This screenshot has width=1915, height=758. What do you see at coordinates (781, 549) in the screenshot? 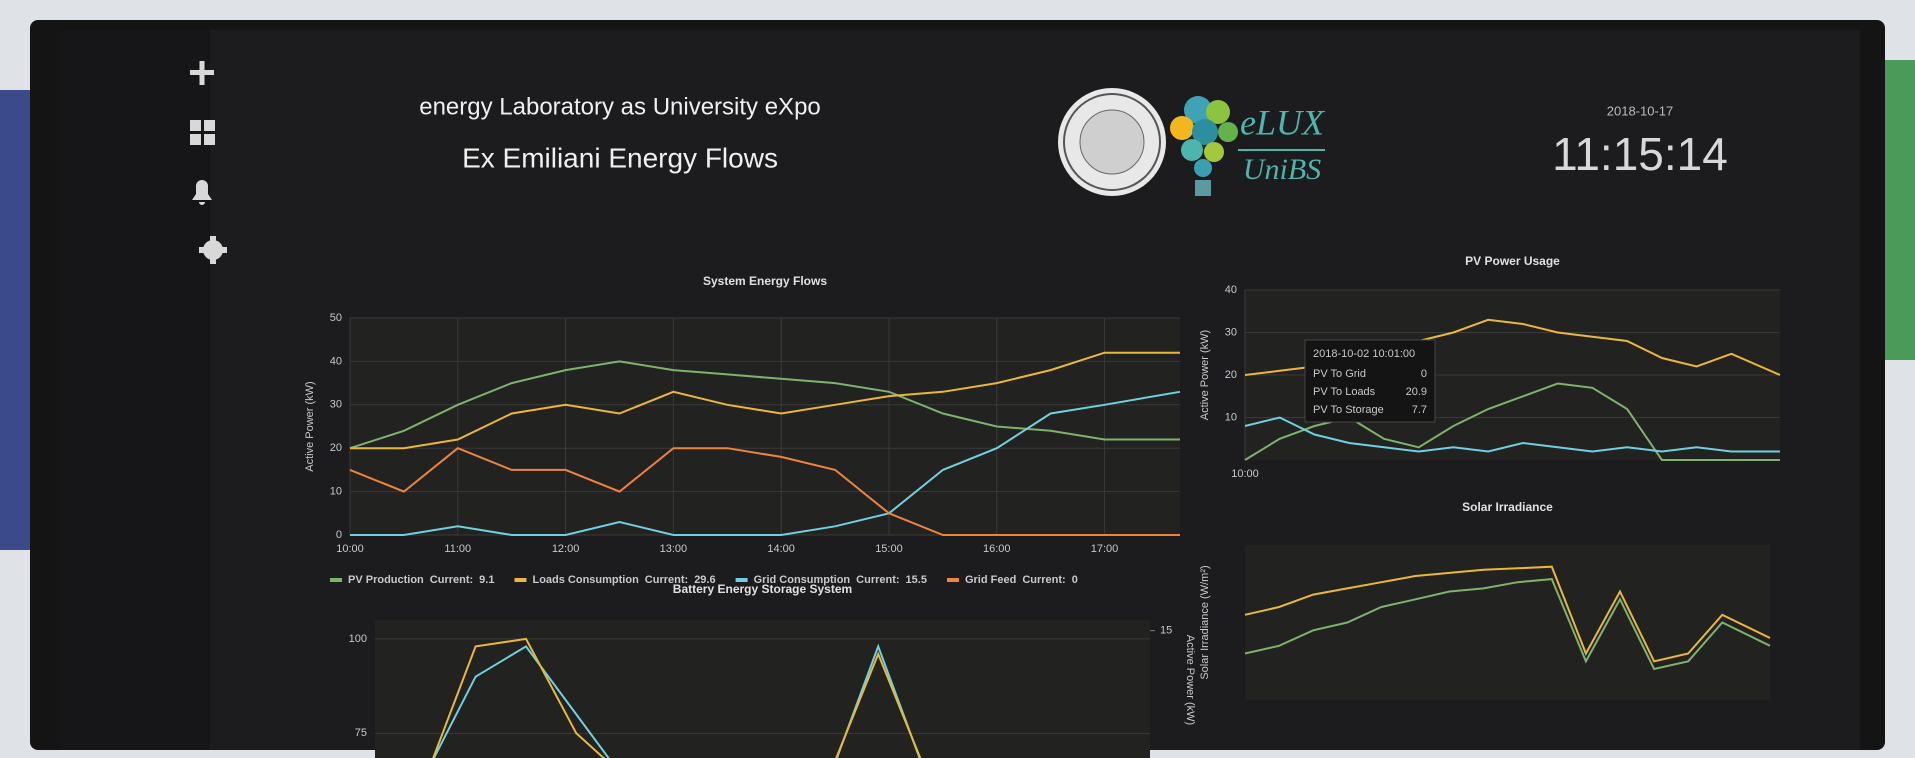
I see `x-tick-label: 14:00` at bounding box center [781, 549].